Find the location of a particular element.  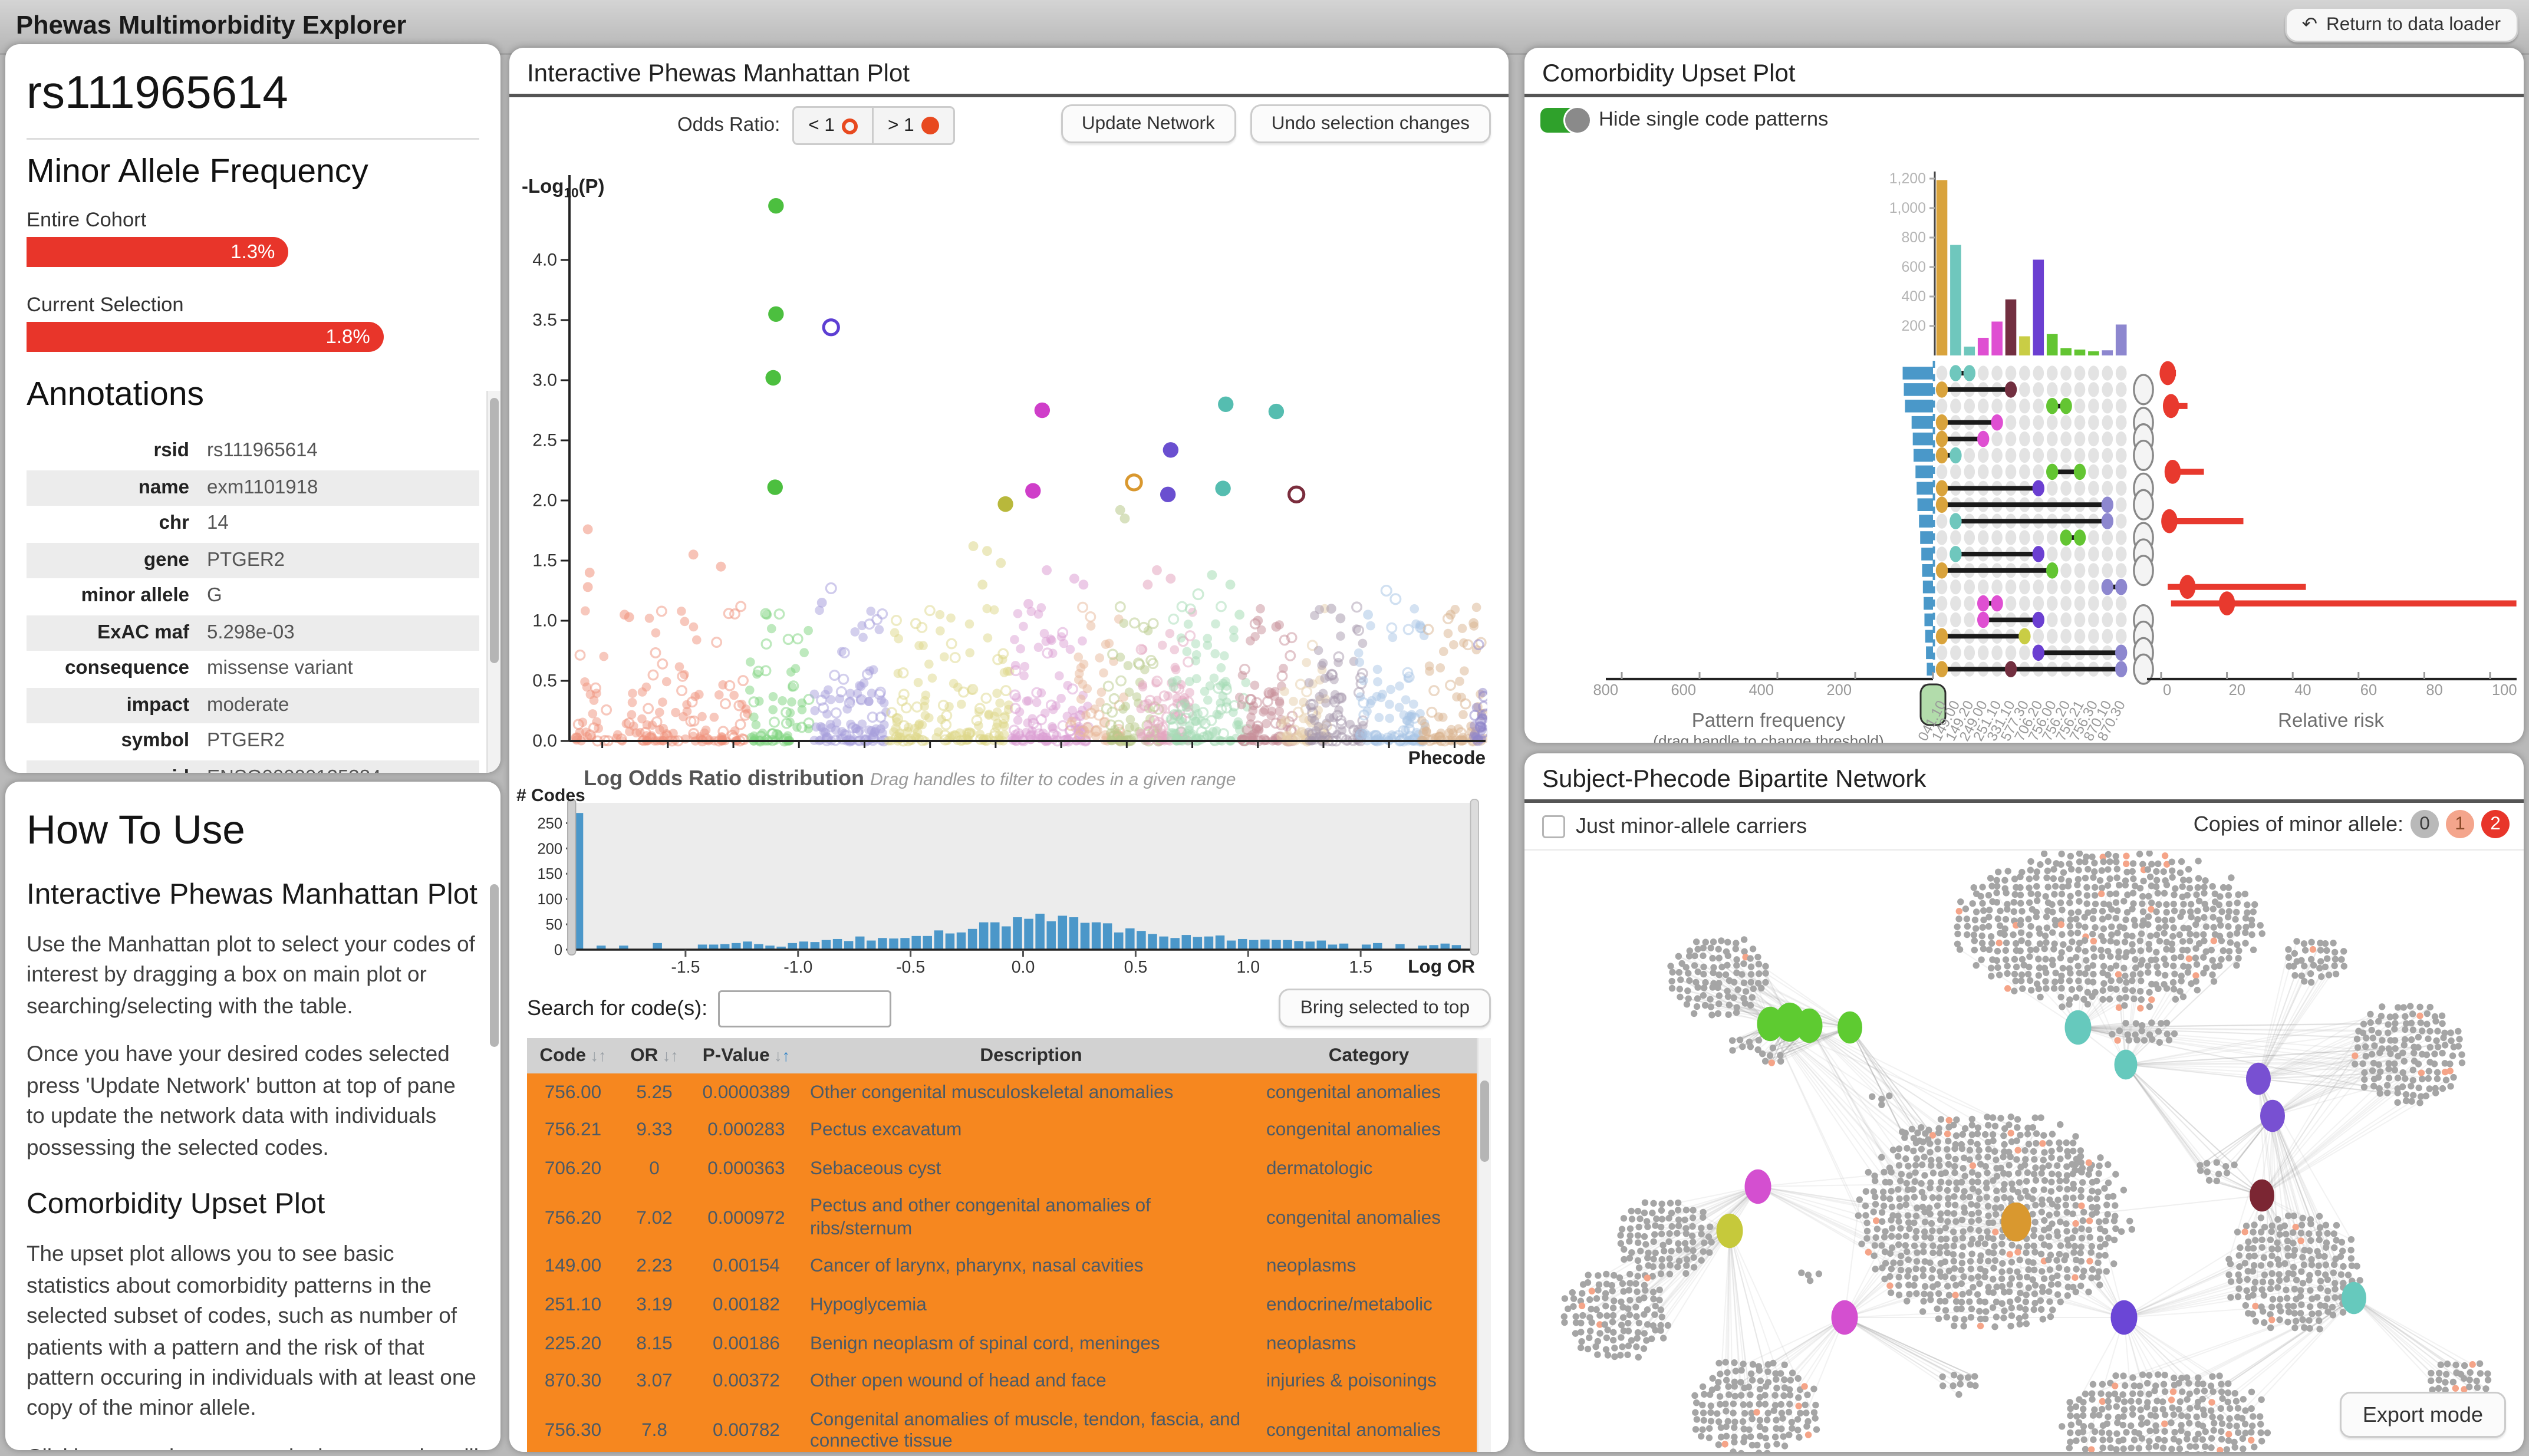

svg-text: 60 is located at coordinates (2369, 690).